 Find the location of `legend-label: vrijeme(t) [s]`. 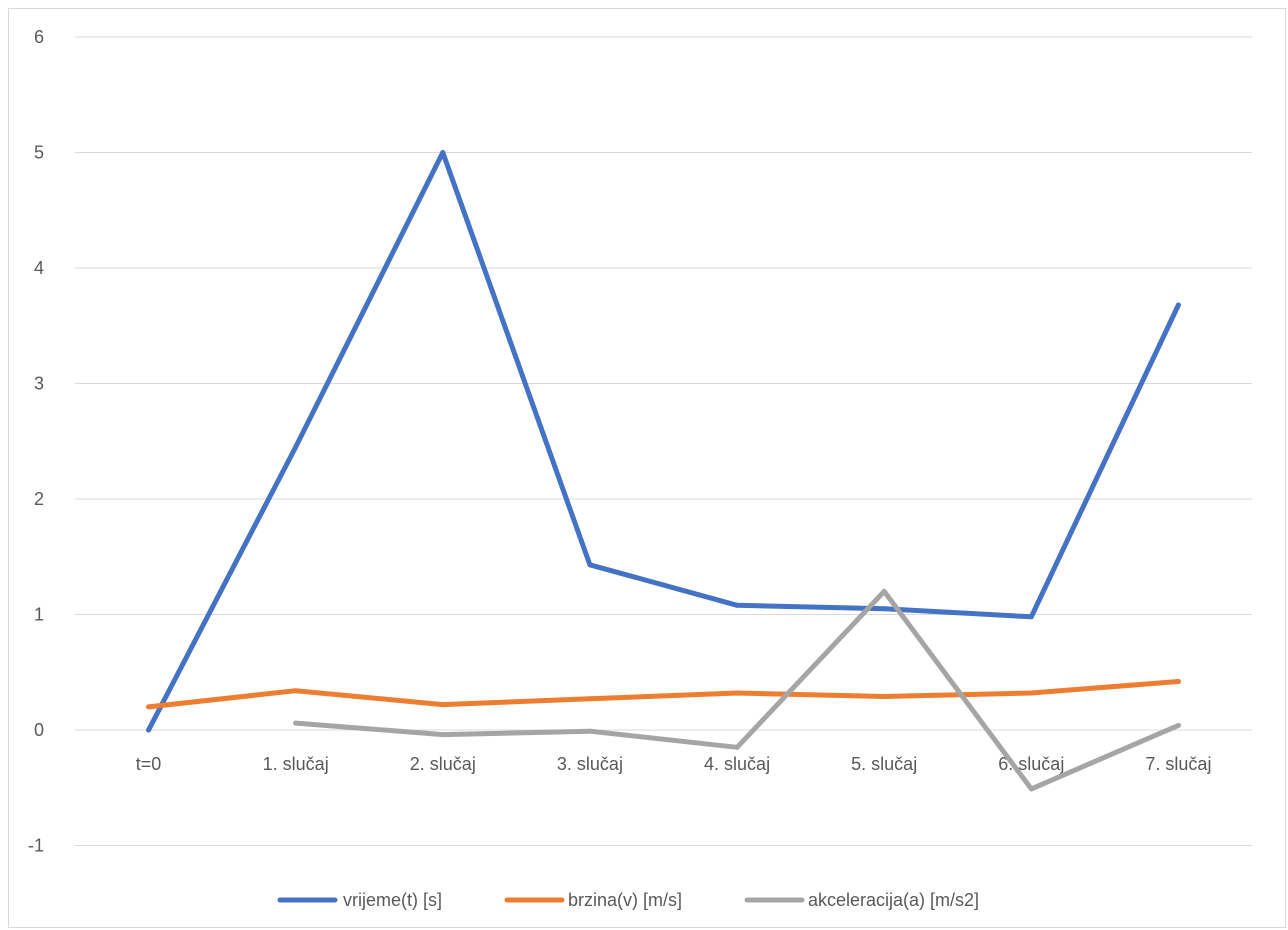

legend-label: vrijeme(t) [s] is located at coordinates (392, 900).